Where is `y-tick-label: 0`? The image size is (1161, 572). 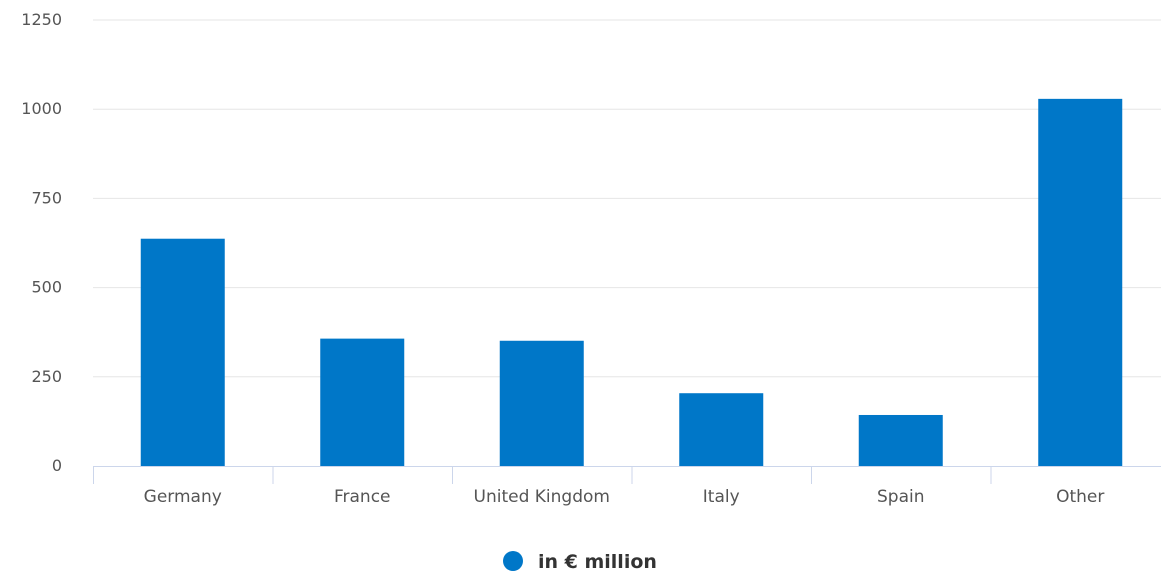 y-tick-label: 0 is located at coordinates (57, 465).